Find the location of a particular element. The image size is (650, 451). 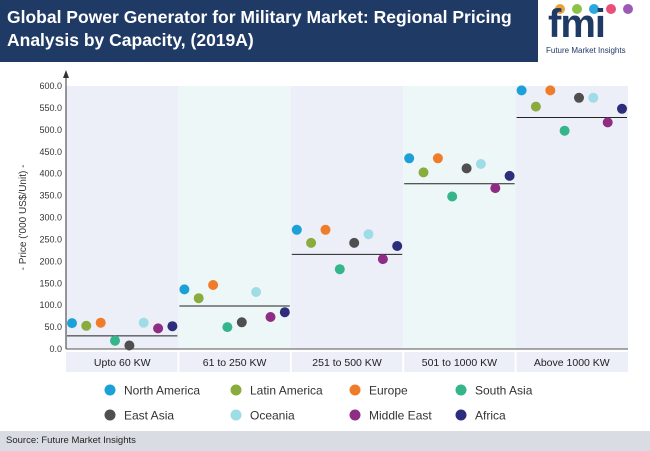

y-axis-arrow-icon is located at coordinates (66, 74).